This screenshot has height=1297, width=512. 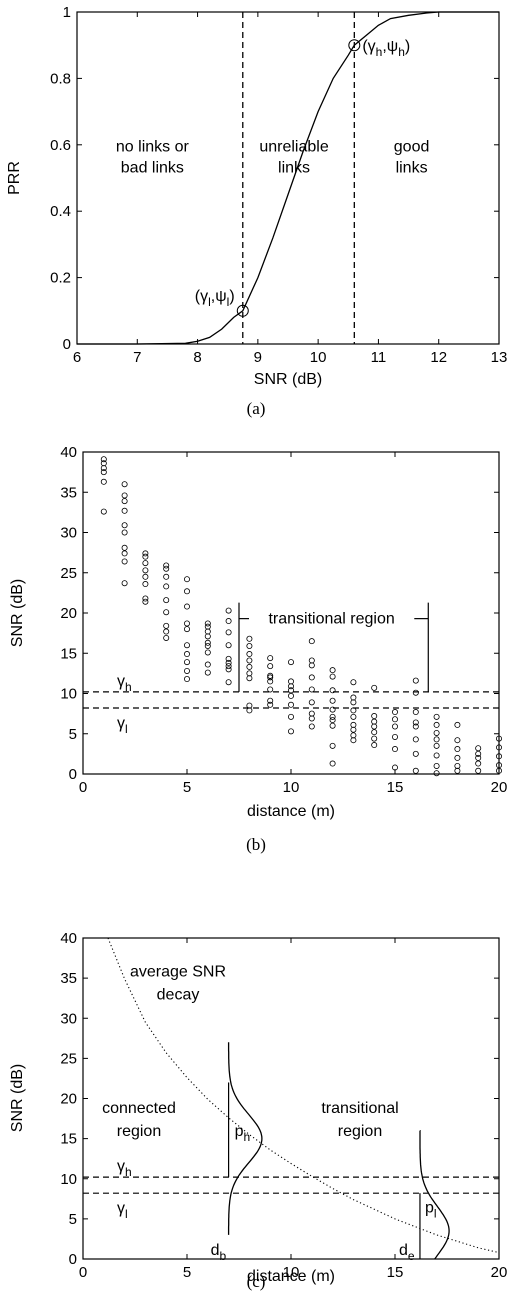 What do you see at coordinates (499, 357) in the screenshot?
I see `x-tick-label: 13` at bounding box center [499, 357].